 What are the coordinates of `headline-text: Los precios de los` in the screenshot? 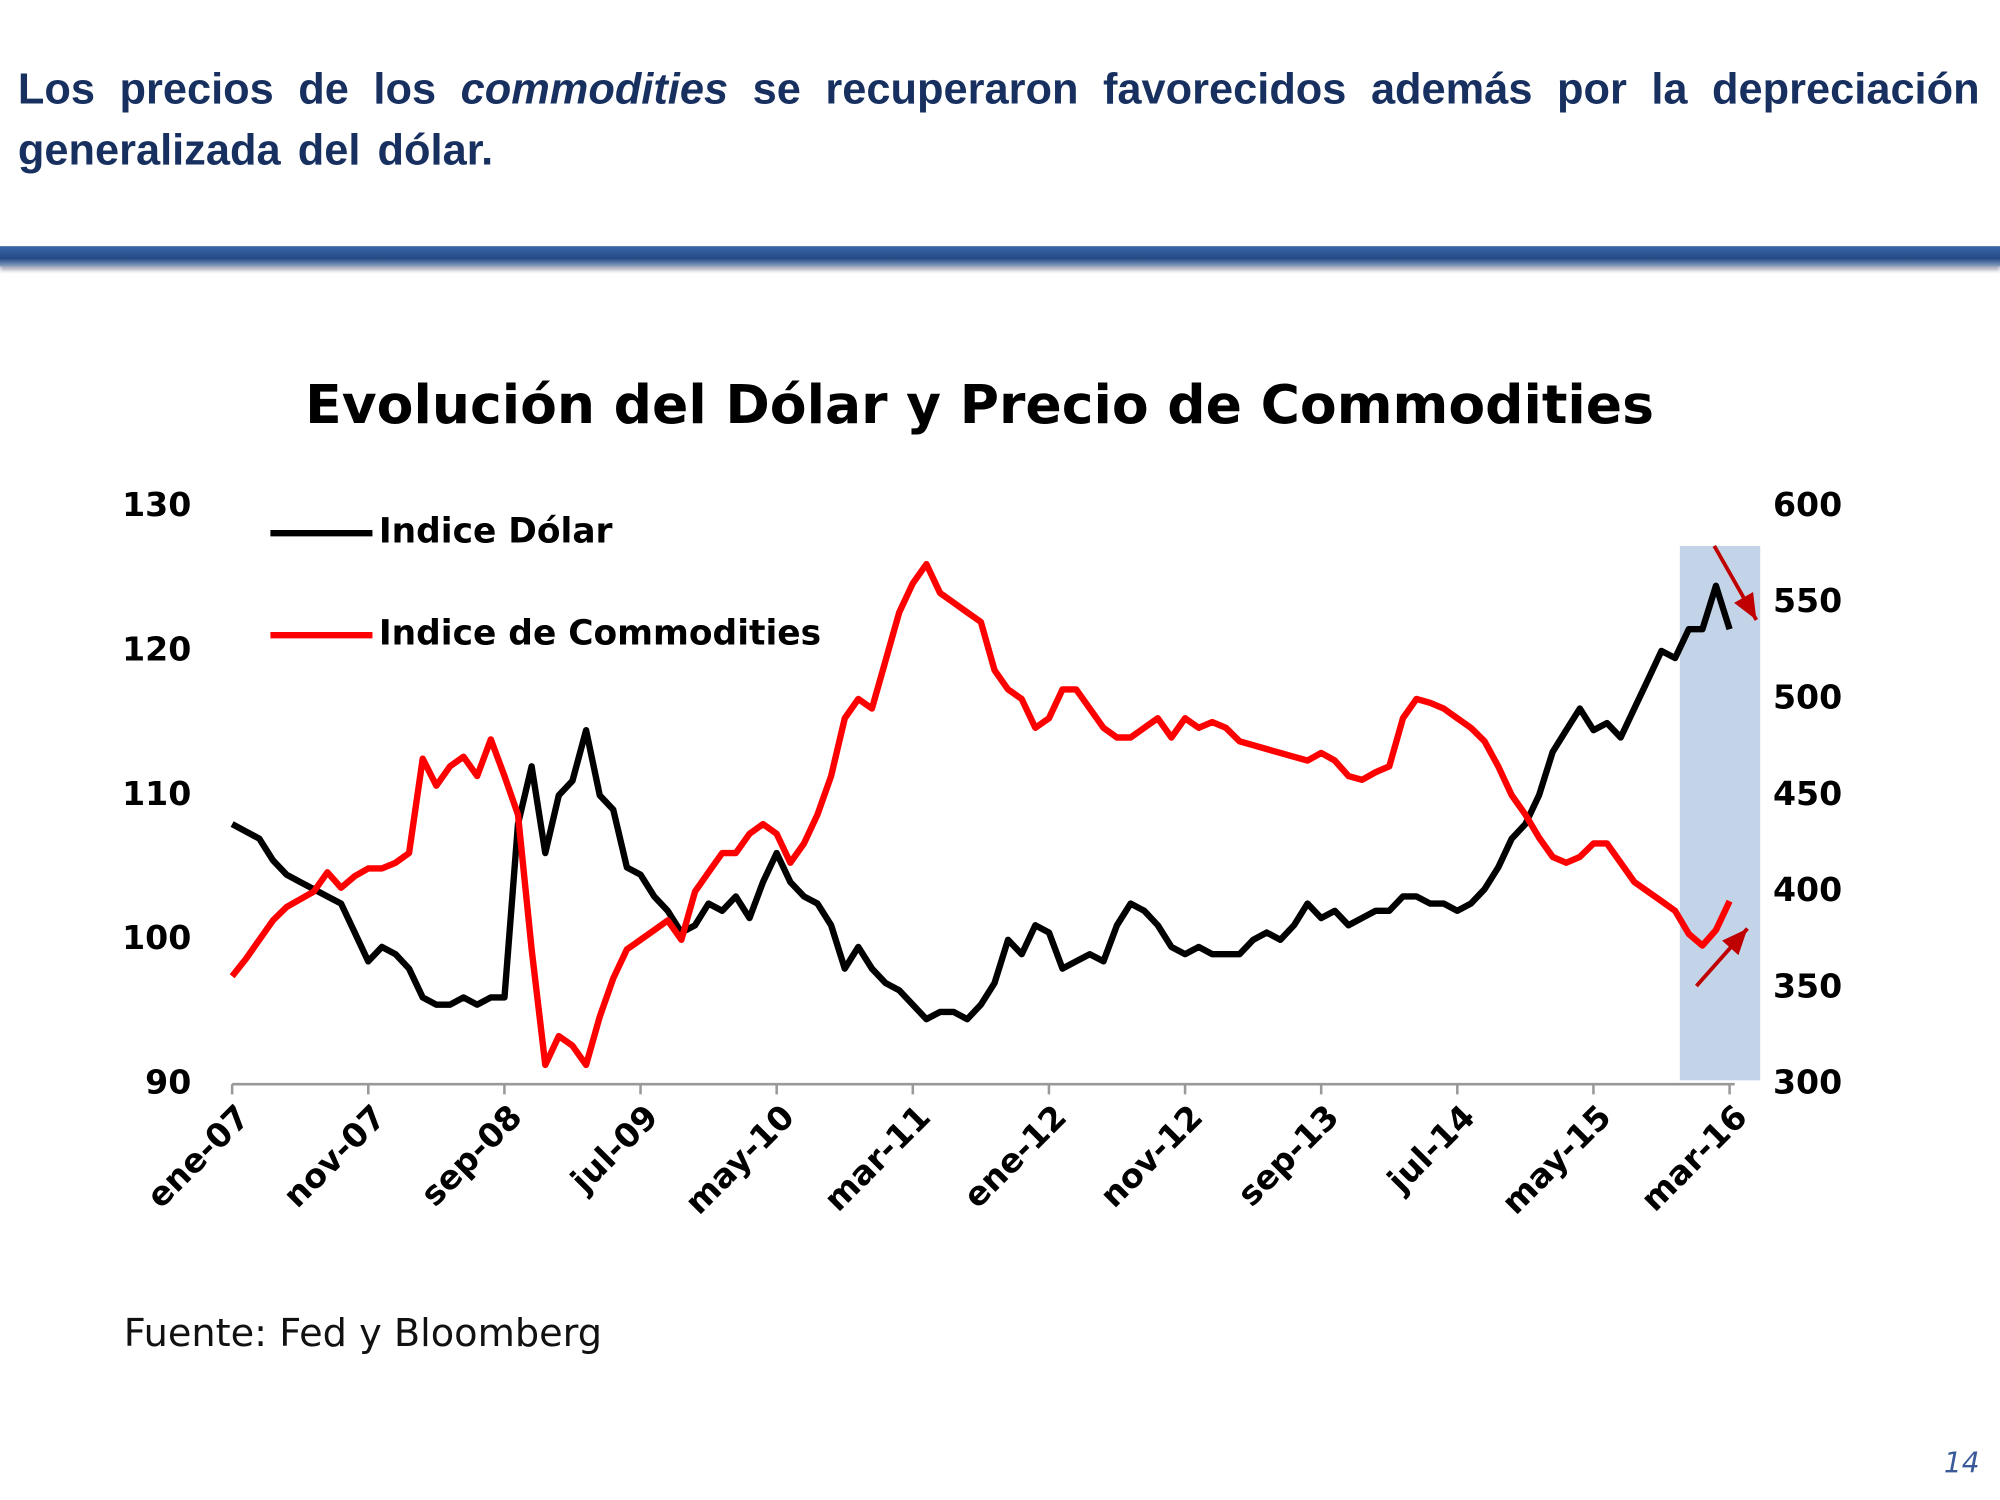 It's located at (227, 89).